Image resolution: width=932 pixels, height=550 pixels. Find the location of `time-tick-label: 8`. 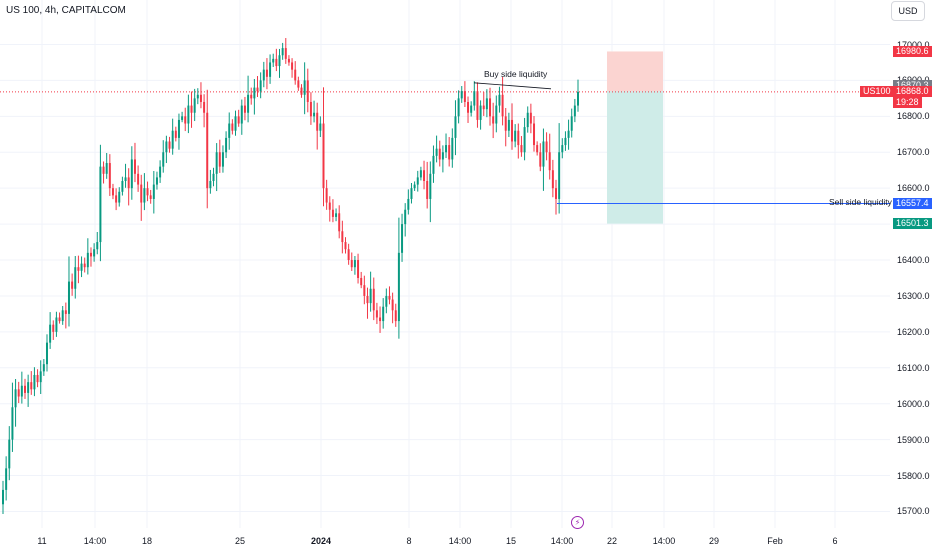

time-tick-label: 8 is located at coordinates (409, 541).